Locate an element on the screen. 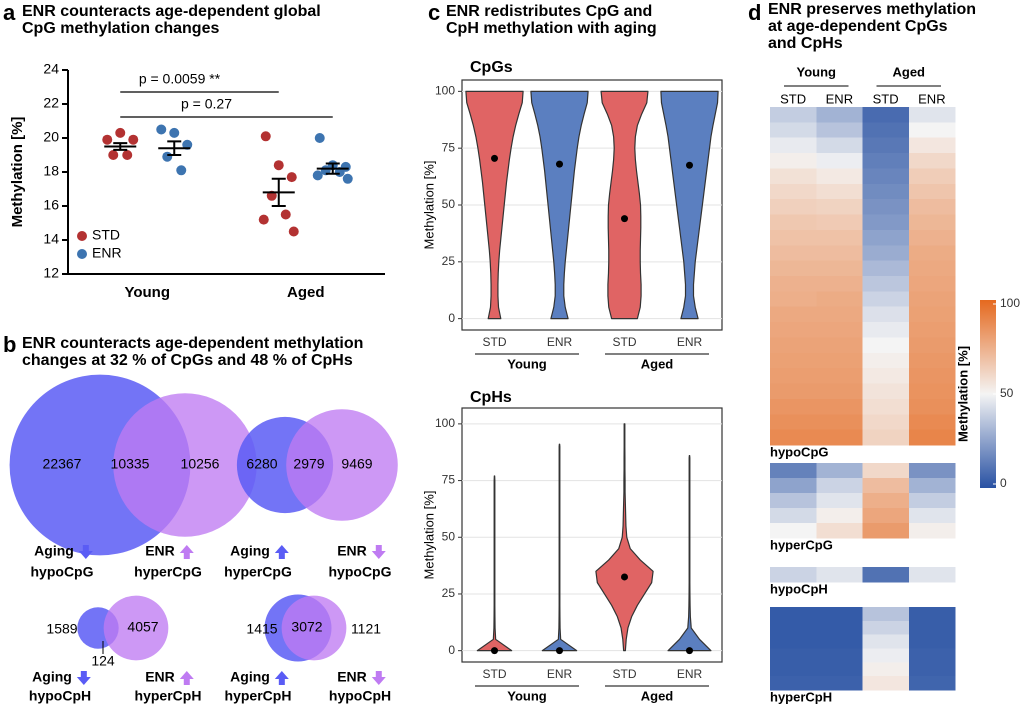  block-label: hyperCpH is located at coordinates (801, 696).